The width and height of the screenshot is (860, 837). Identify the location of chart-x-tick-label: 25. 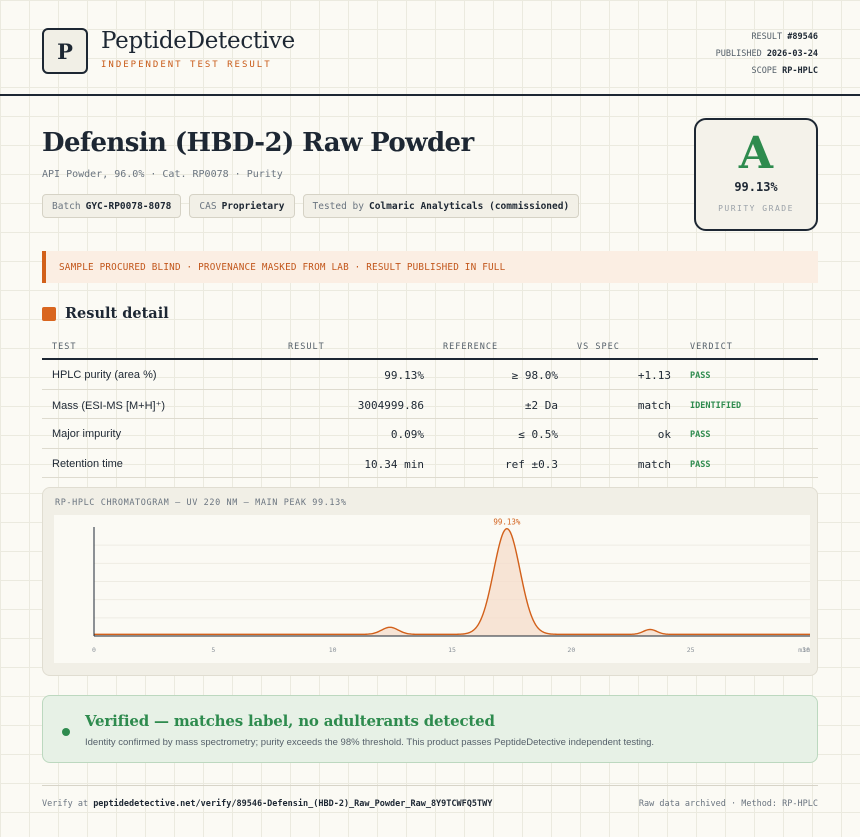
(691, 650).